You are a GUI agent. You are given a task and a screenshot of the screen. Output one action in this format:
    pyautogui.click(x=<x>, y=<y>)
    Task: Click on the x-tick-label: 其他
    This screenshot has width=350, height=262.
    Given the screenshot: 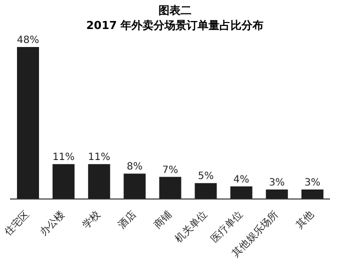 What is the action you would take?
    pyautogui.click(x=305, y=220)
    